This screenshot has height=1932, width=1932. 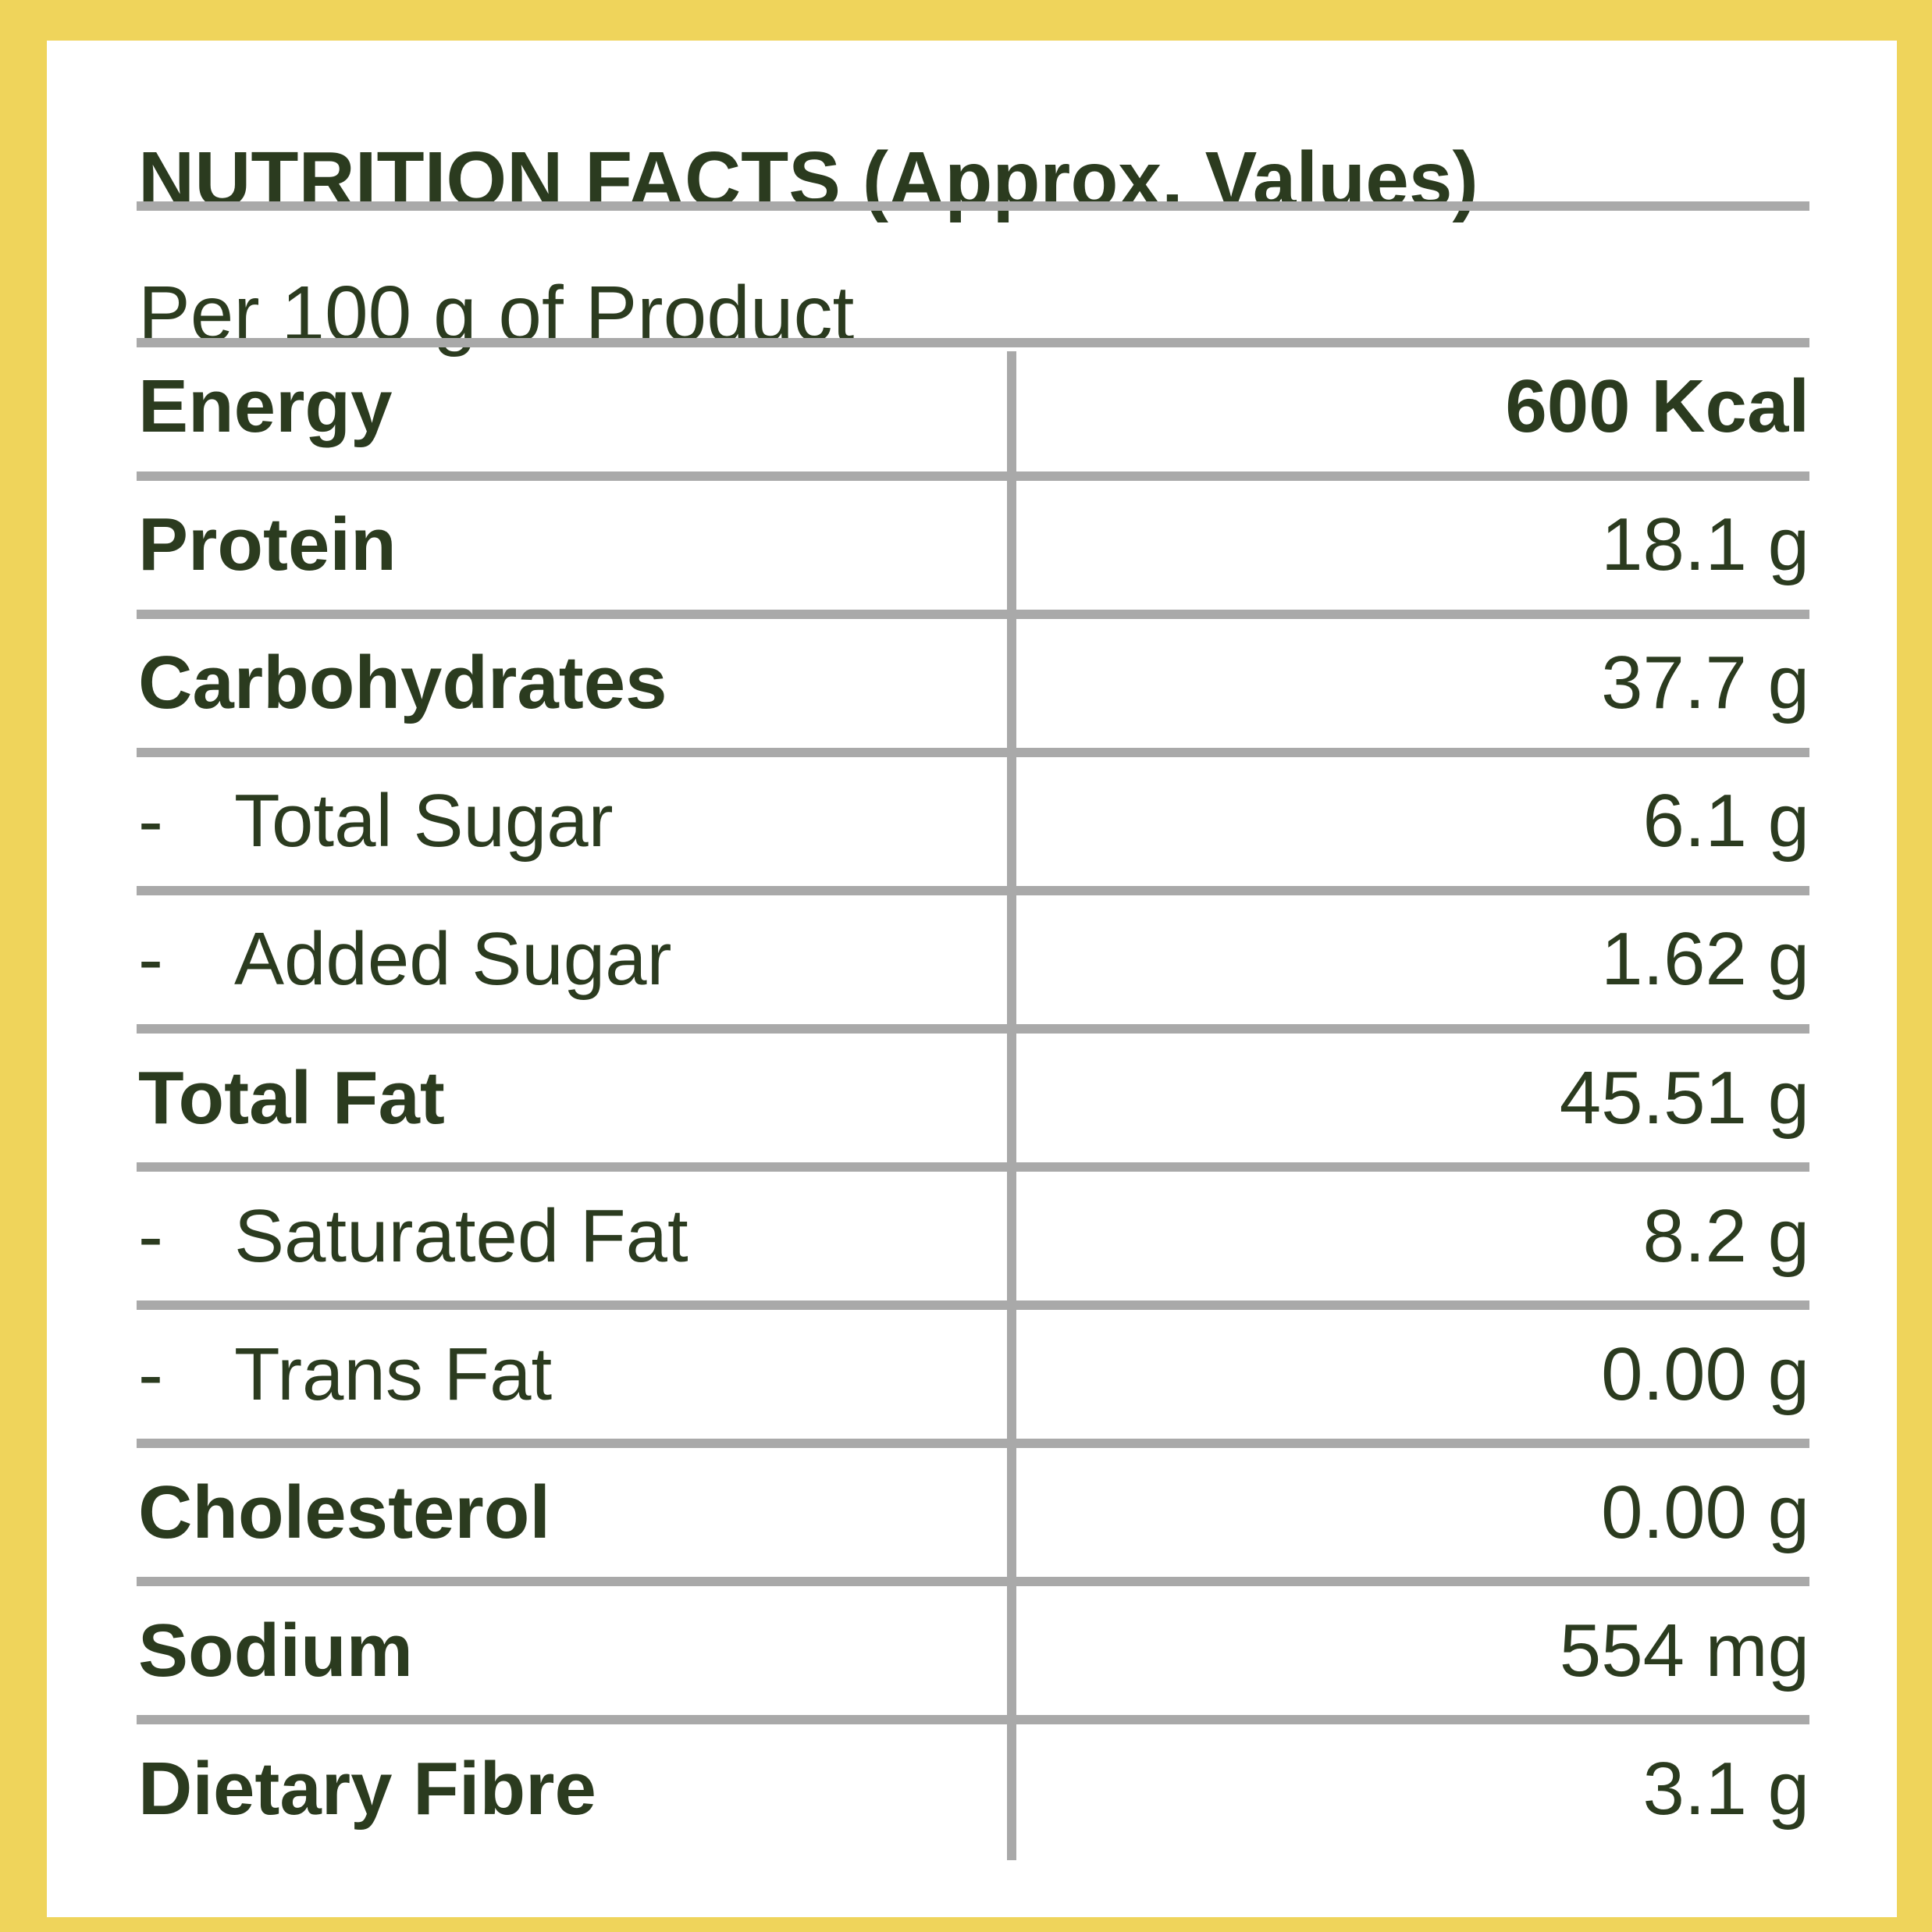 What do you see at coordinates (1684, 1650) in the screenshot?
I see `row-value: 554 mg` at bounding box center [1684, 1650].